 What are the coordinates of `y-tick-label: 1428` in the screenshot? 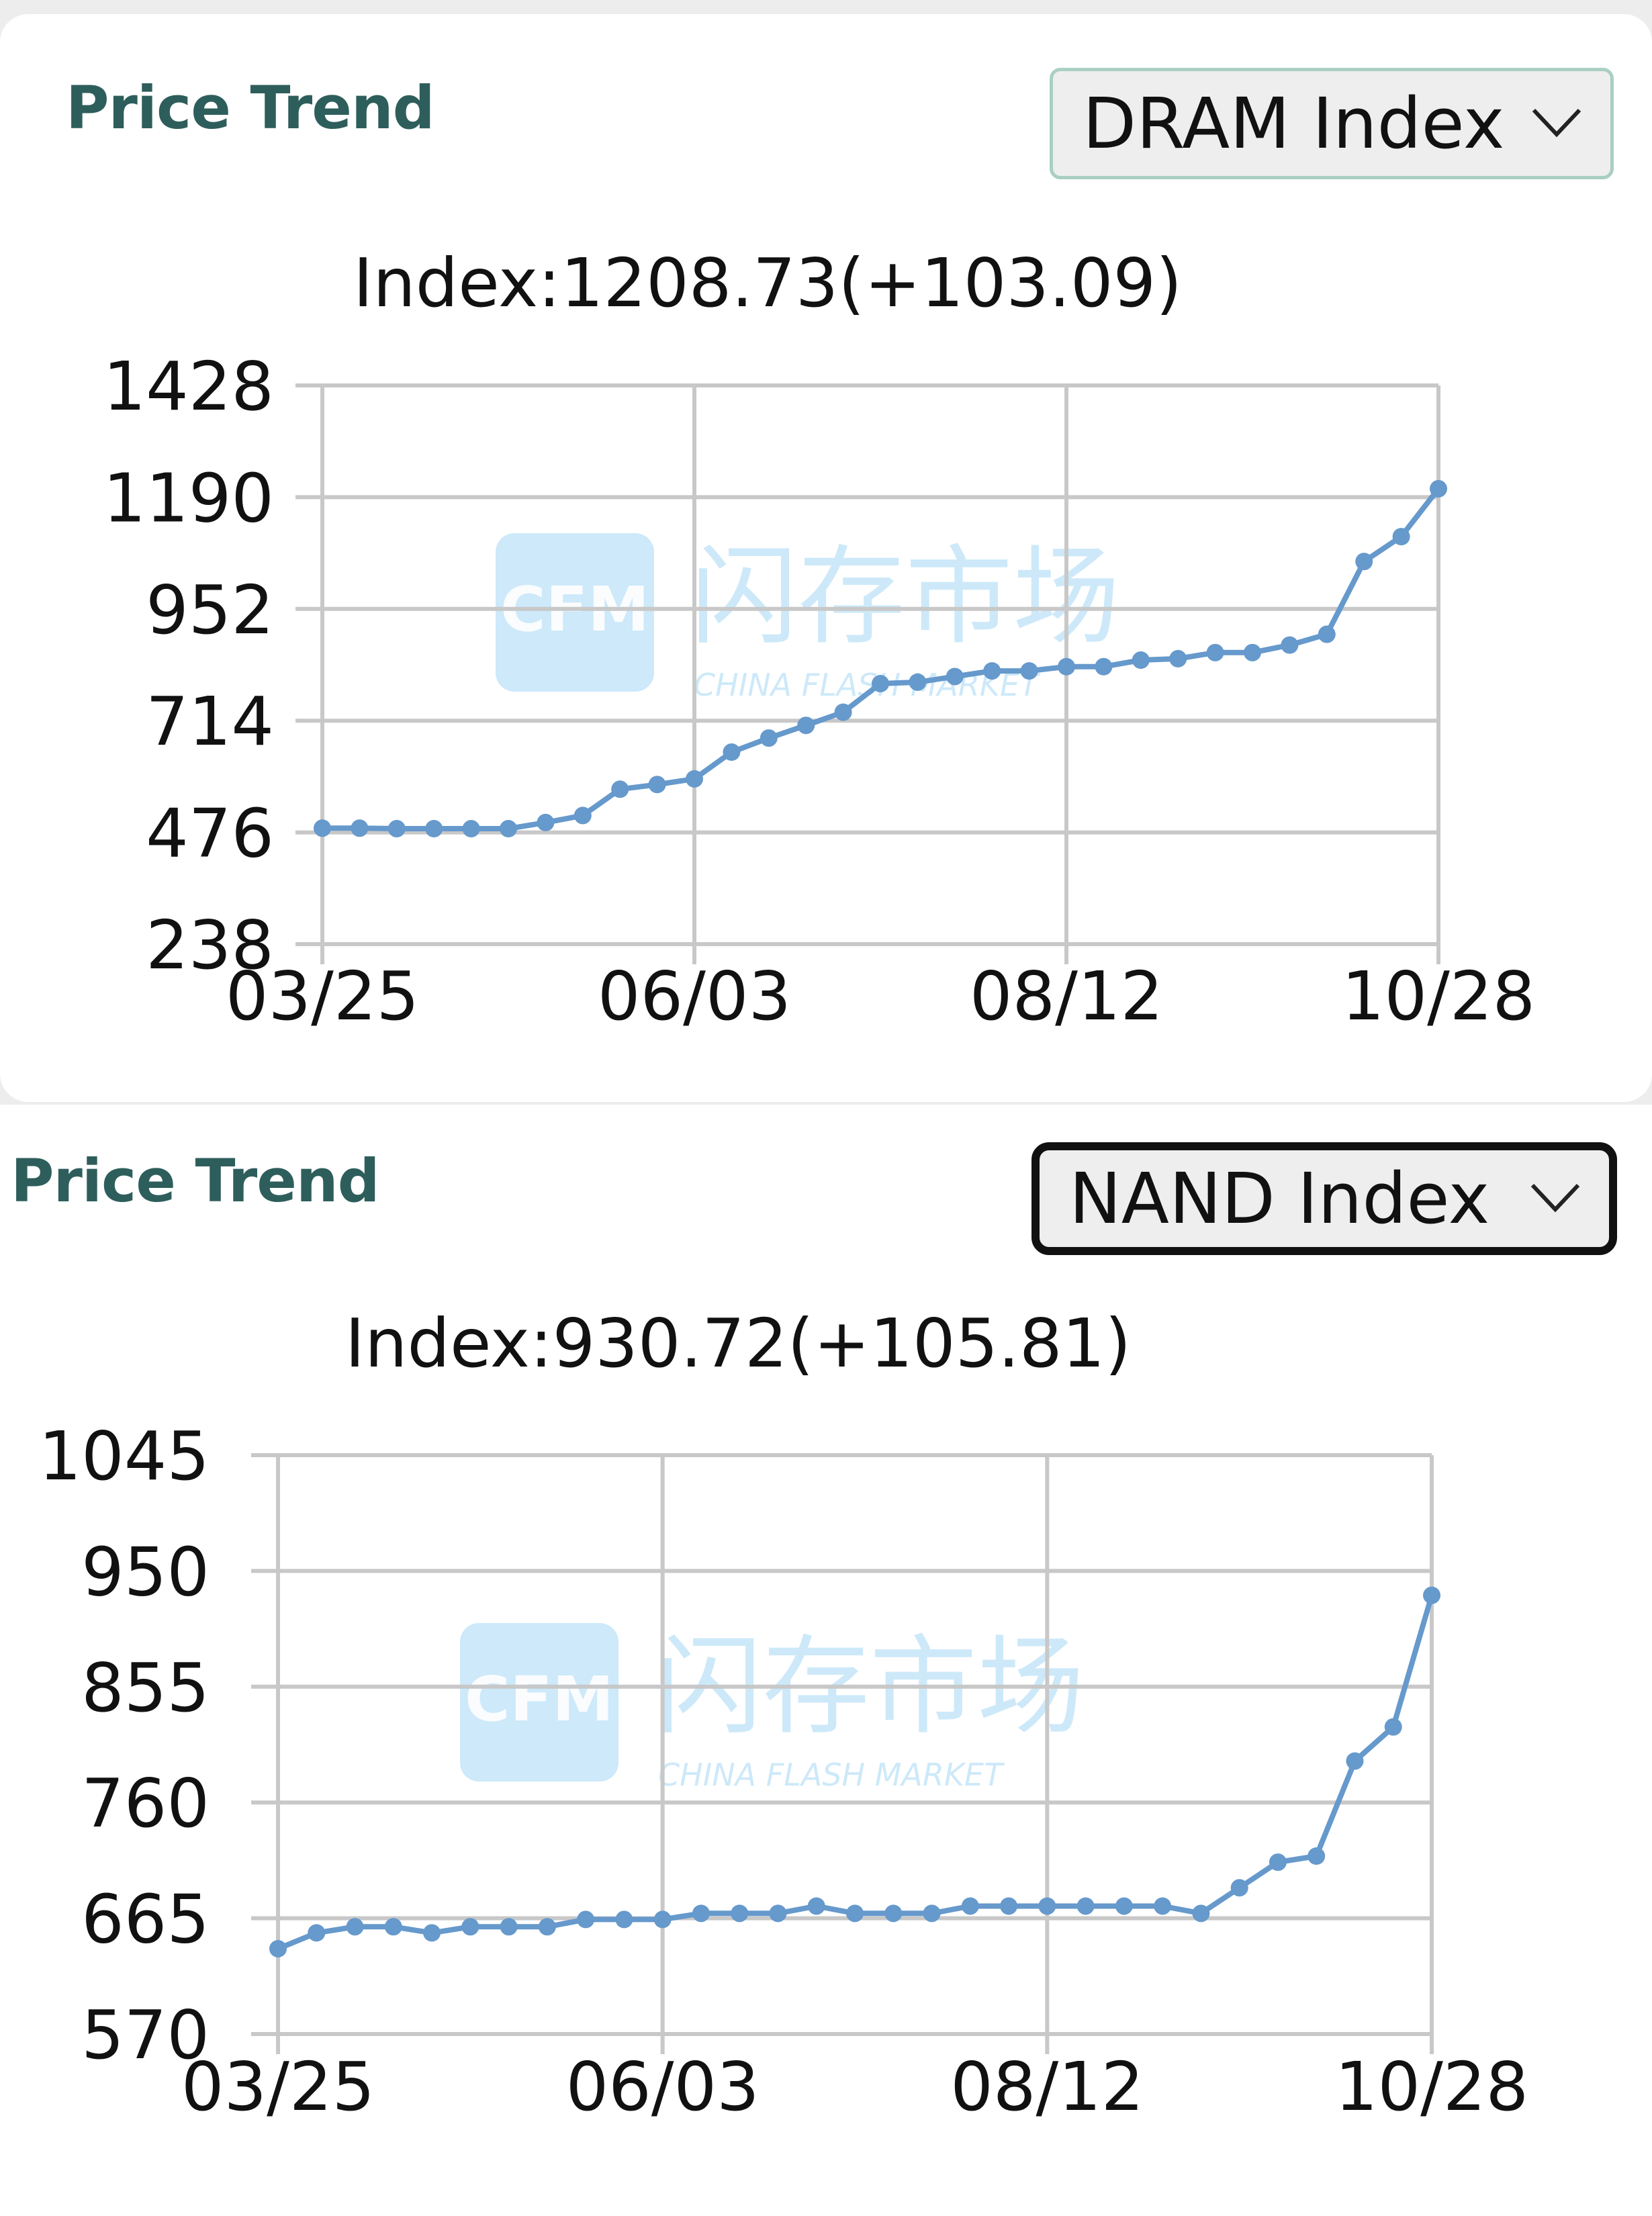 It's located at (189, 387).